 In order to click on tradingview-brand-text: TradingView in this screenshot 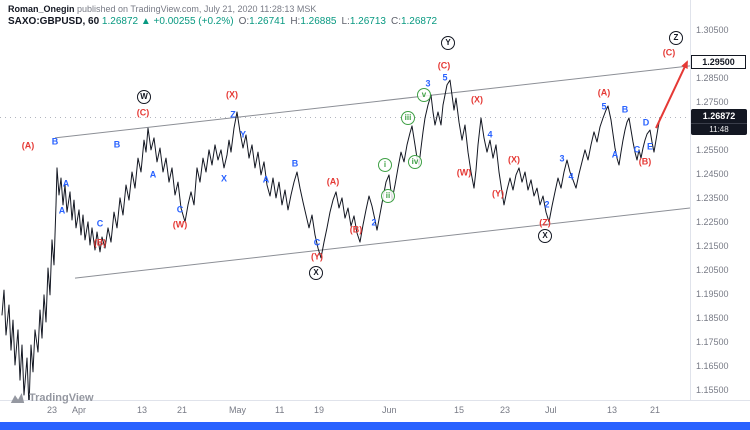, I will do `click(61, 398)`.